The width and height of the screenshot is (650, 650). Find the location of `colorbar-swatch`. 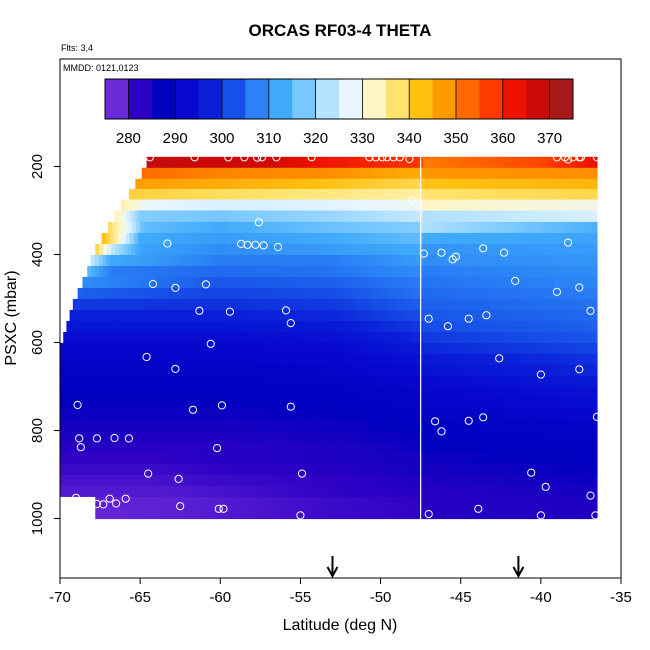

colorbar-swatch is located at coordinates (163, 99).